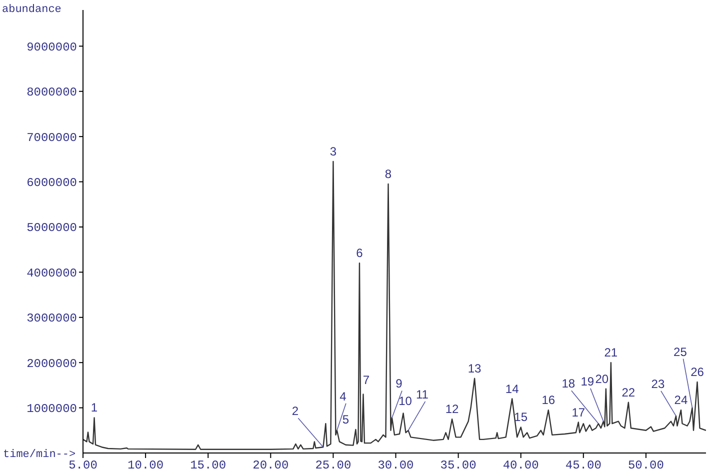 This screenshot has width=709, height=472. I want to click on y-tick-label: 9000000, so click(51, 47).